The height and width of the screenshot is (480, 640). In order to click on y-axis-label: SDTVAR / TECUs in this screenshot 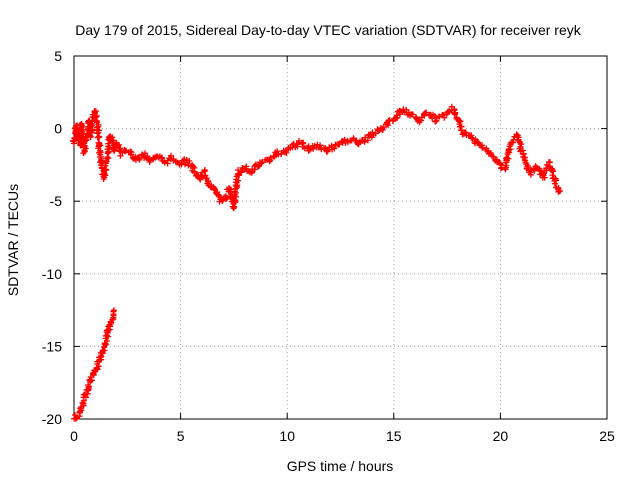, I will do `click(13, 240)`.